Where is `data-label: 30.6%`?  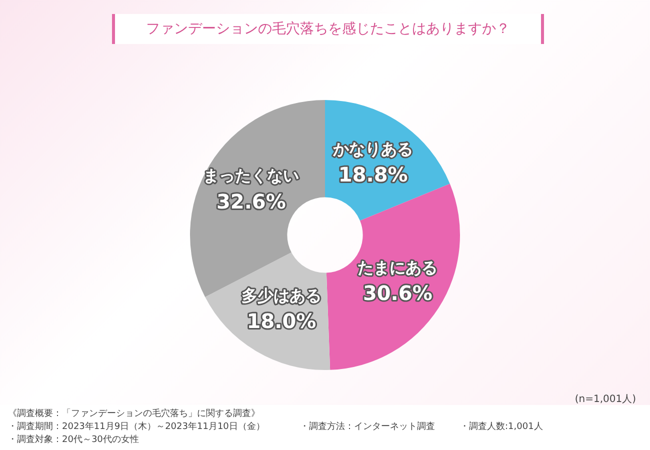 data-label: 30.6% is located at coordinates (397, 292).